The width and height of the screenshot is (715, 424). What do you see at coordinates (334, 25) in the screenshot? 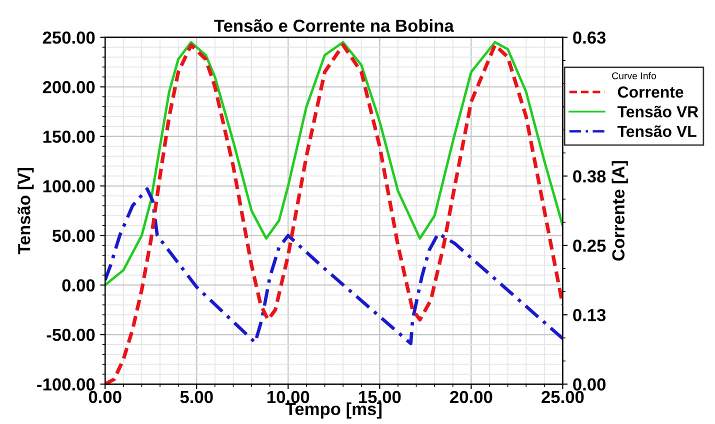
I see `chart-title: Tensão e Corrente na Bobina` at bounding box center [334, 25].